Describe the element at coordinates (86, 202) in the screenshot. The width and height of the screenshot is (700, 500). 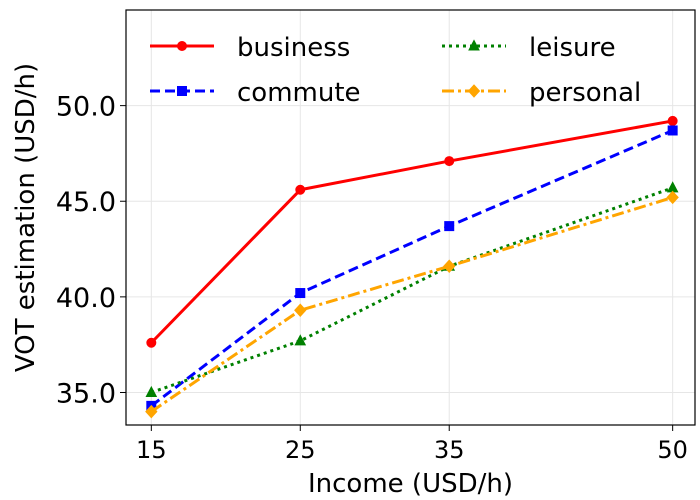
I see `y-tick-label: 45.0` at that location.